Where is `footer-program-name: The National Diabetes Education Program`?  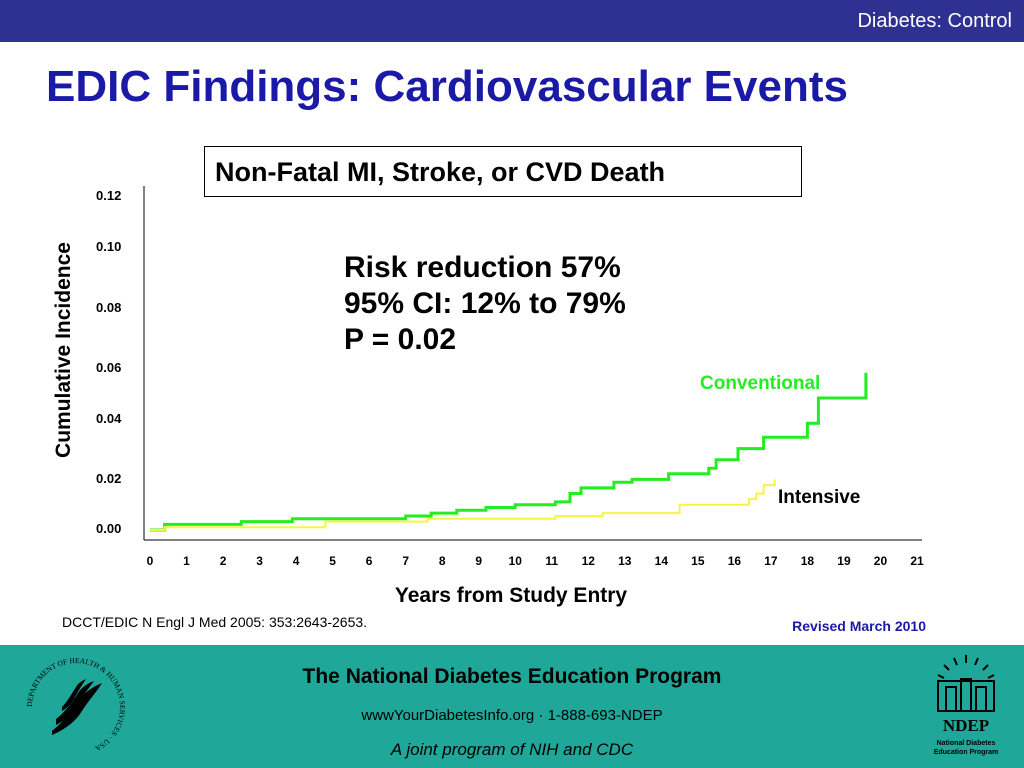 footer-program-name: The National Diabetes Education Program is located at coordinates (512, 676).